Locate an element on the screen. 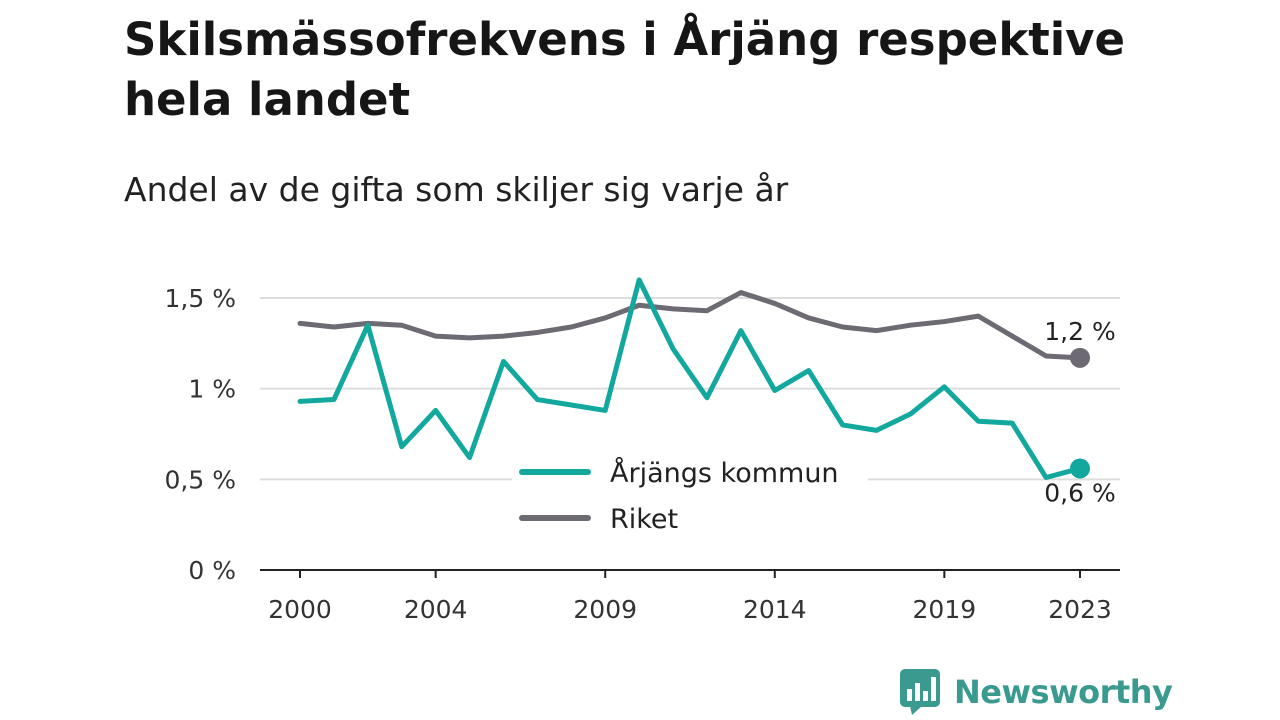  x-tick-label: 2019 is located at coordinates (945, 609).